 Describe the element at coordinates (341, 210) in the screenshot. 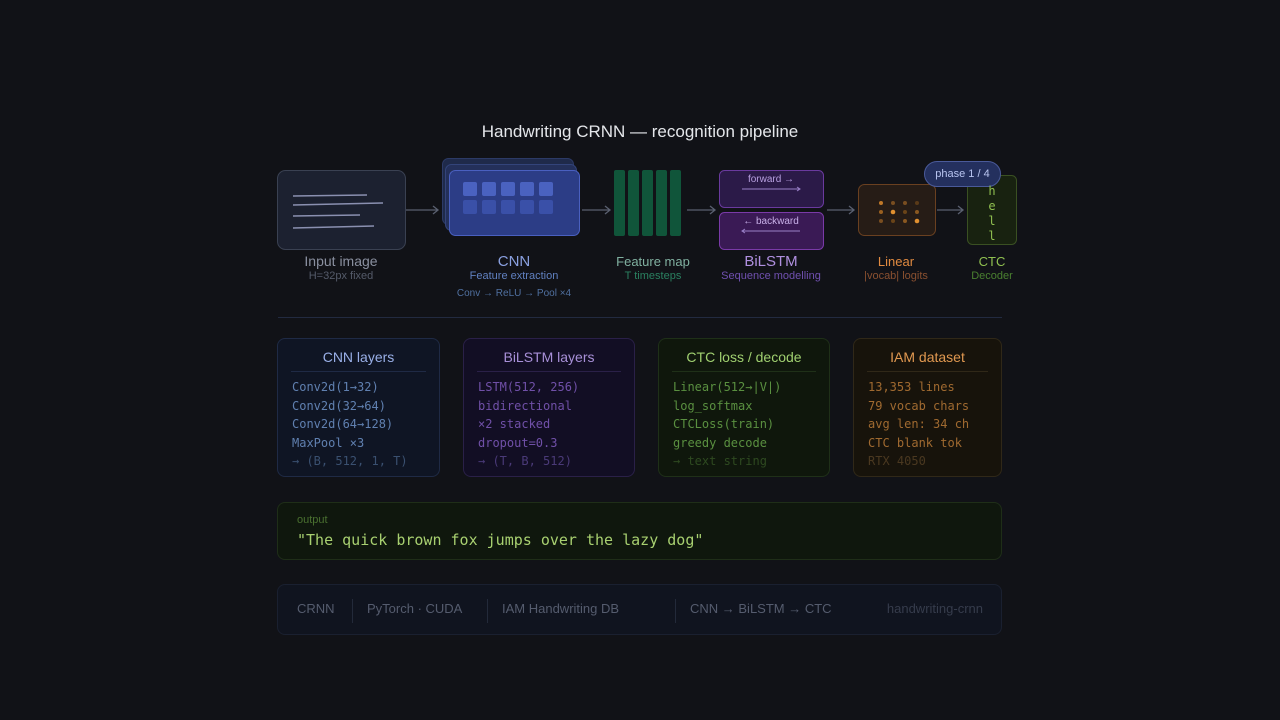

I see `input-image` at that location.